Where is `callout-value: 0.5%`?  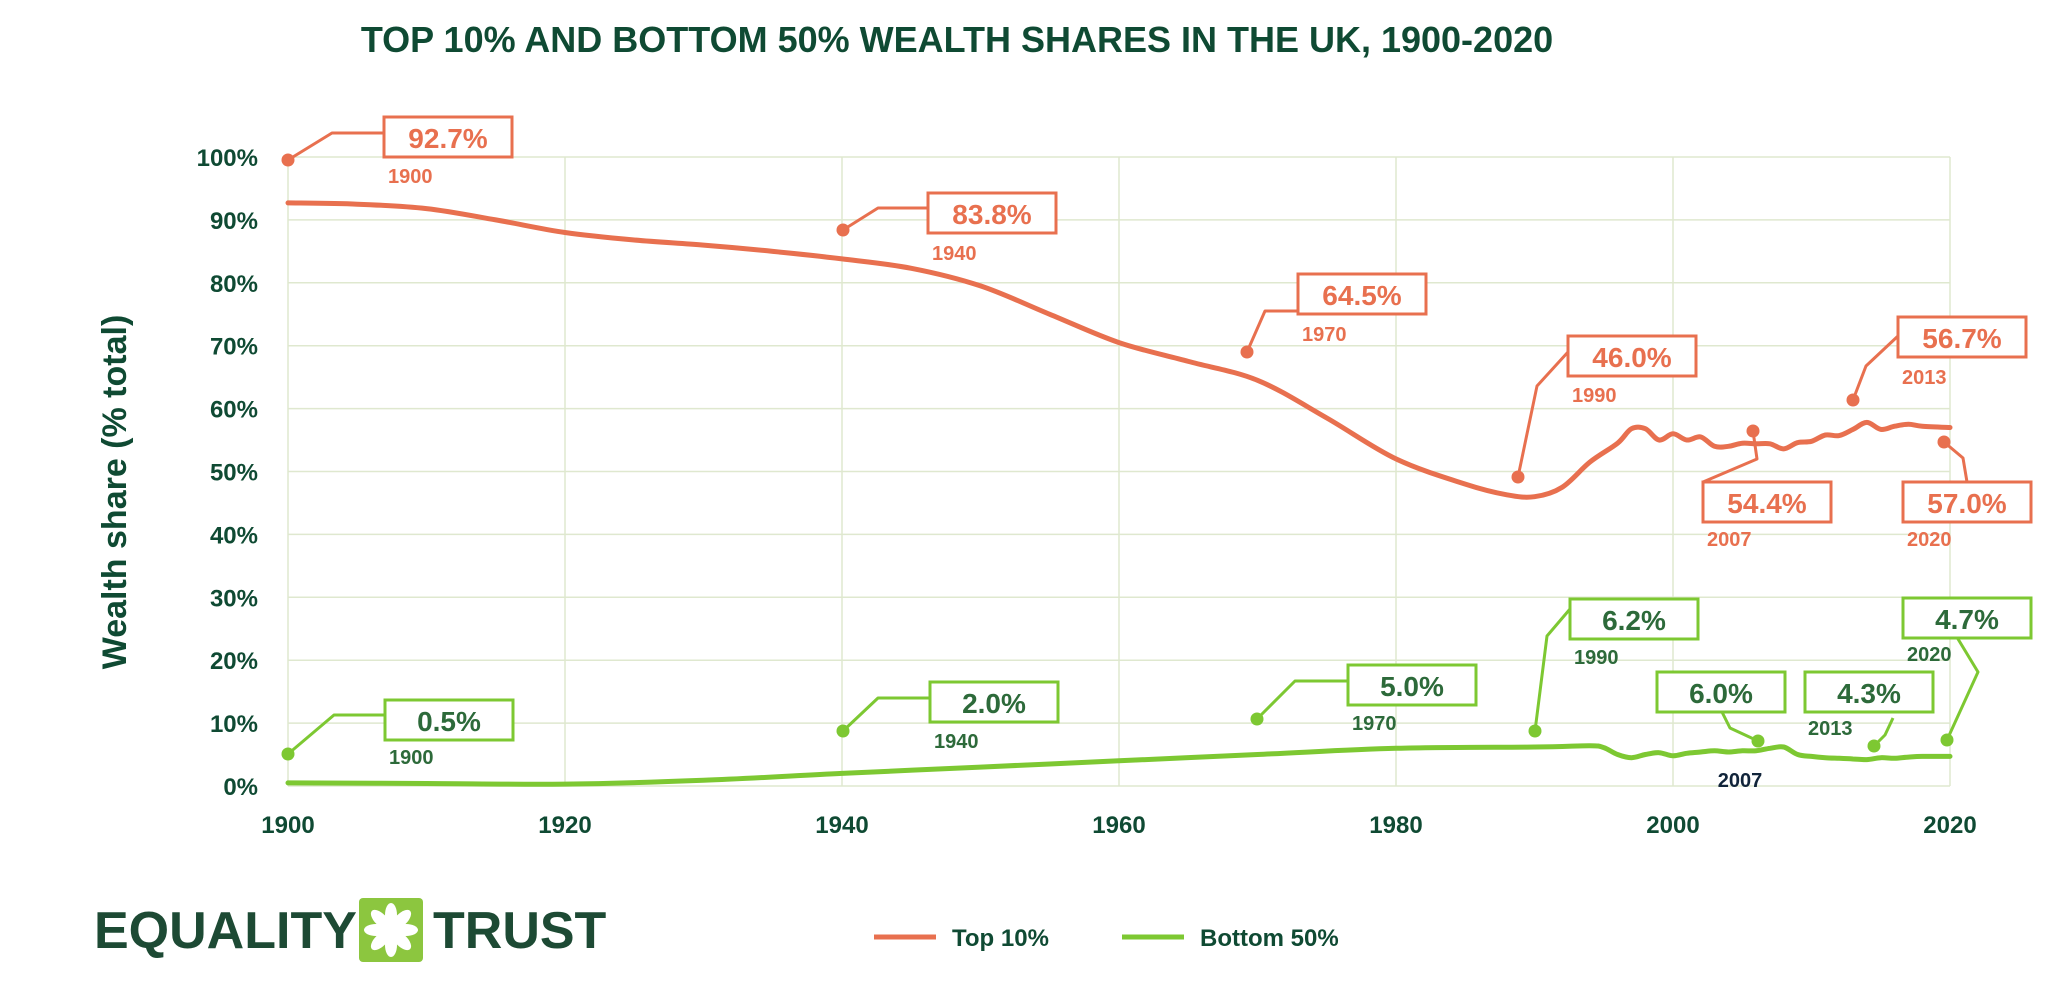
callout-value: 0.5% is located at coordinates (449, 721).